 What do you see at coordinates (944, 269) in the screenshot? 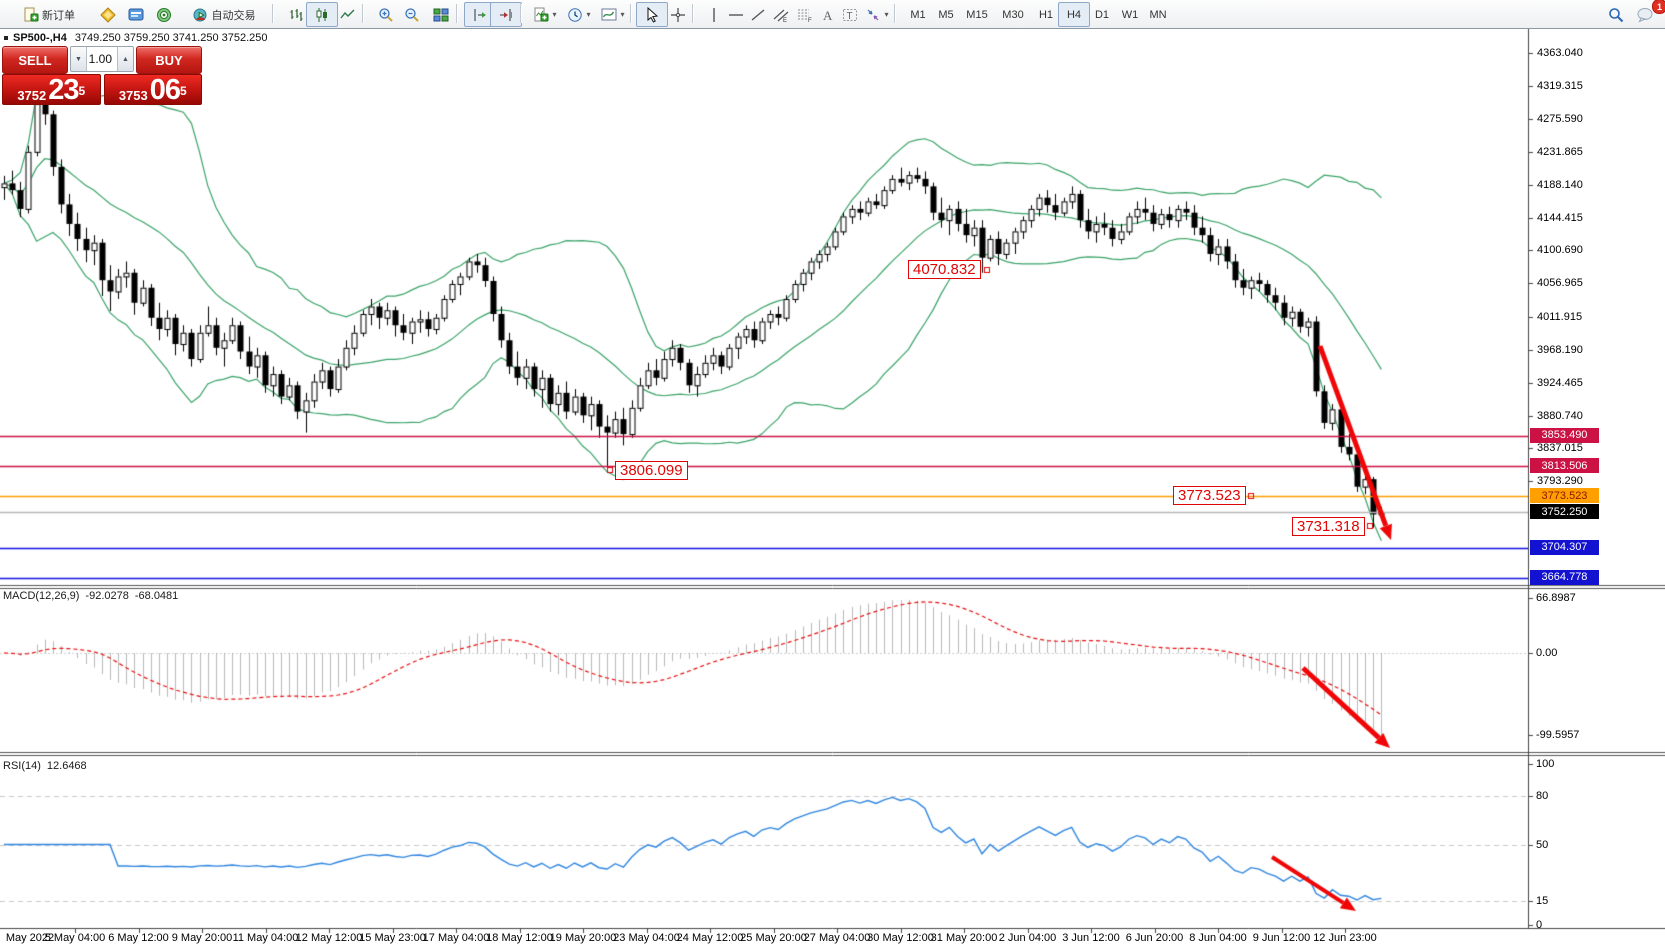
I see `price-annotation: 4070.832` at bounding box center [944, 269].